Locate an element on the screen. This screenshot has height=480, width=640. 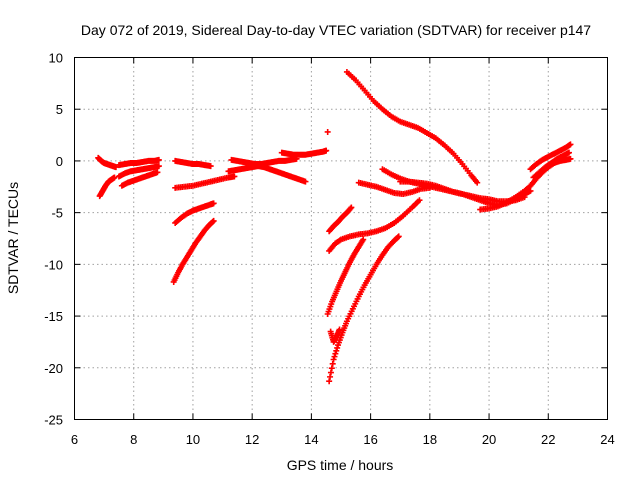
x-tick-label: 24 is located at coordinates (607, 439).